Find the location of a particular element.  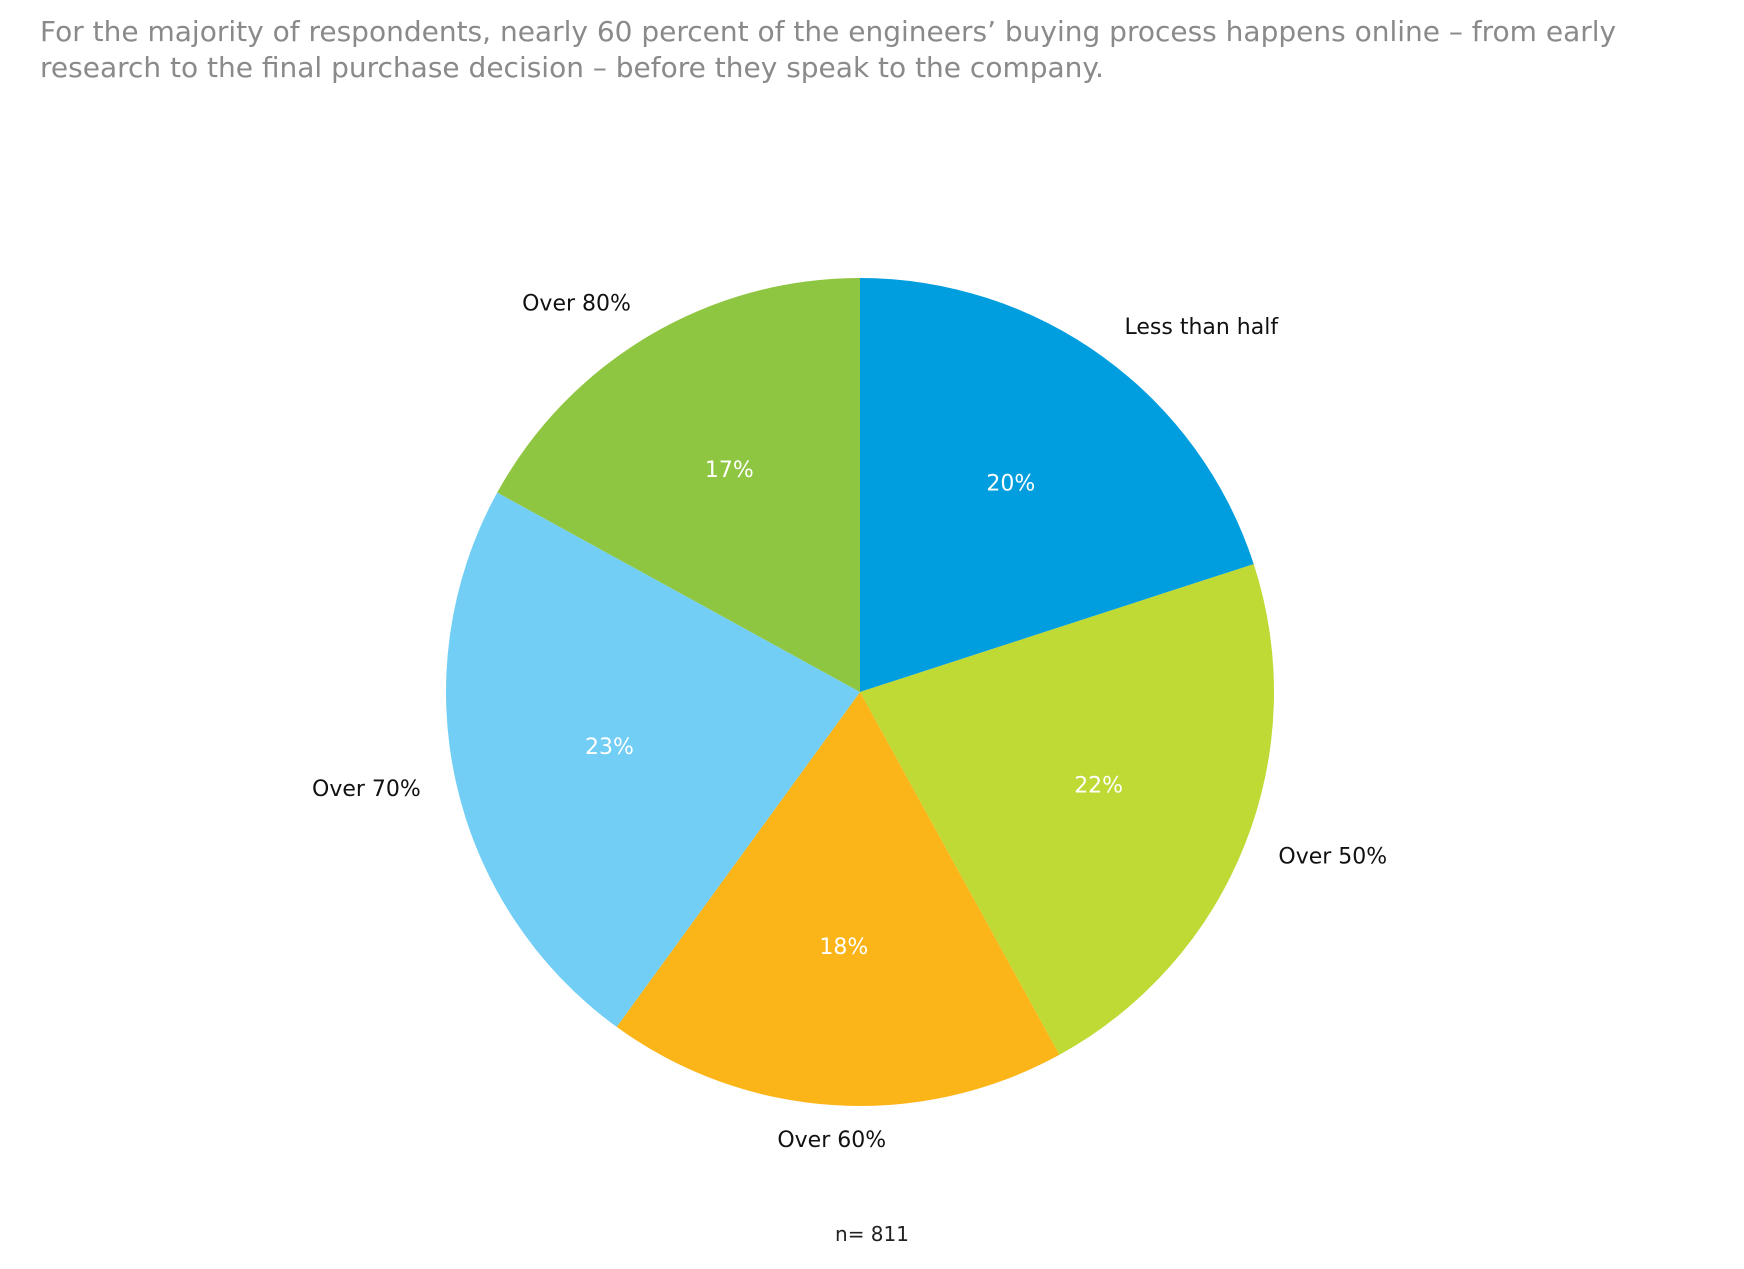

pie-value-label-over-60: 18% is located at coordinates (843, 947).